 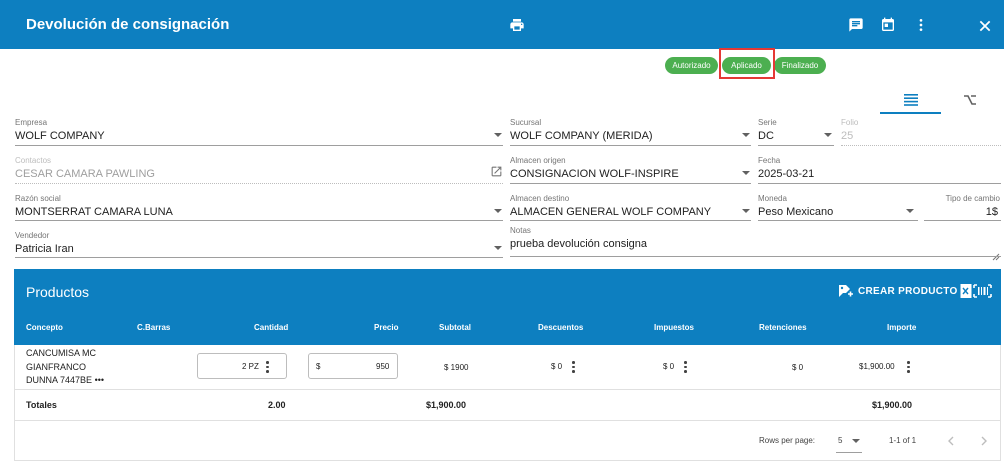 I want to click on serie-dropdown-icon, so click(x=828, y=135).